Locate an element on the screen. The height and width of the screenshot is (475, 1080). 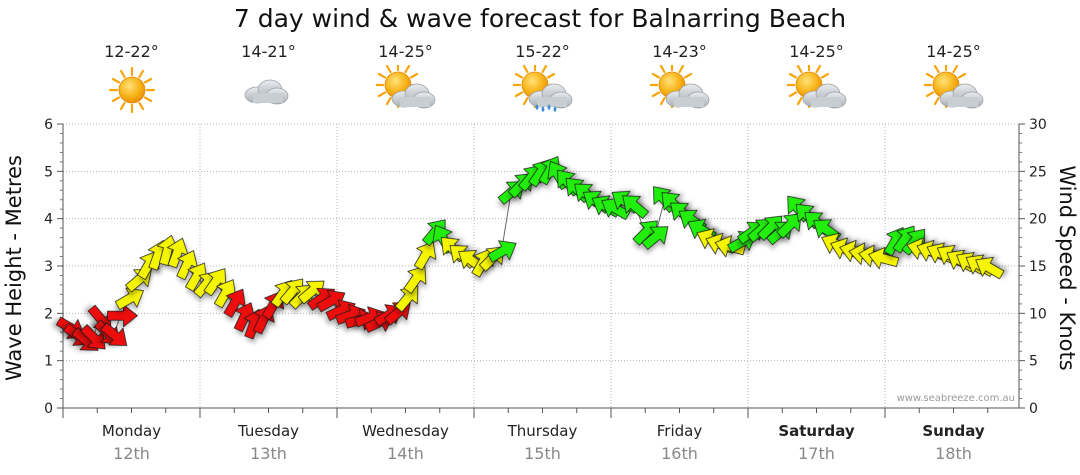
x-day-date: 17th is located at coordinates (816, 453).